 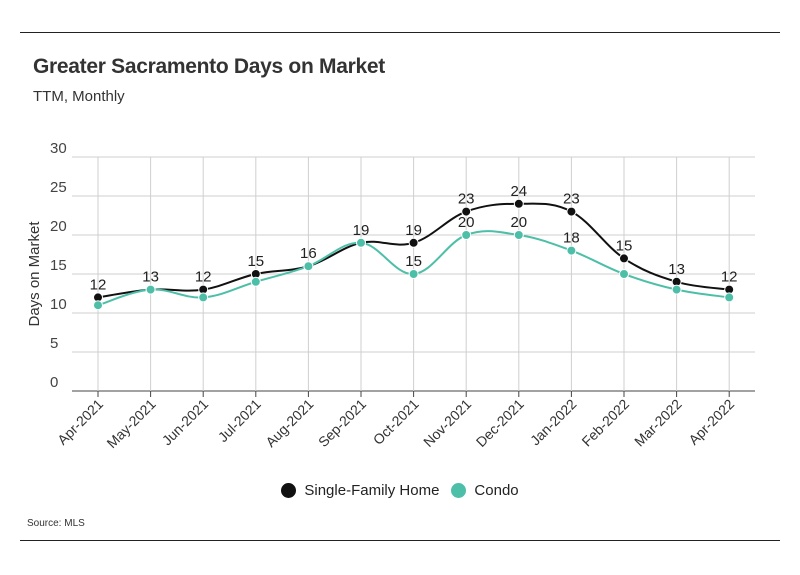 What do you see at coordinates (553, 422) in the screenshot?
I see `x-tick-label: Jan-2022` at bounding box center [553, 422].